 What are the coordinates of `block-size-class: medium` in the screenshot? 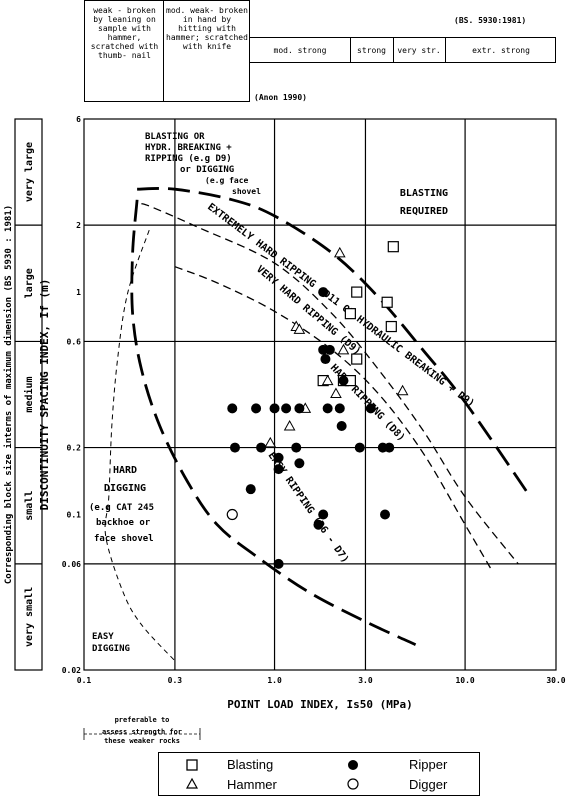 It's located at (29, 394).